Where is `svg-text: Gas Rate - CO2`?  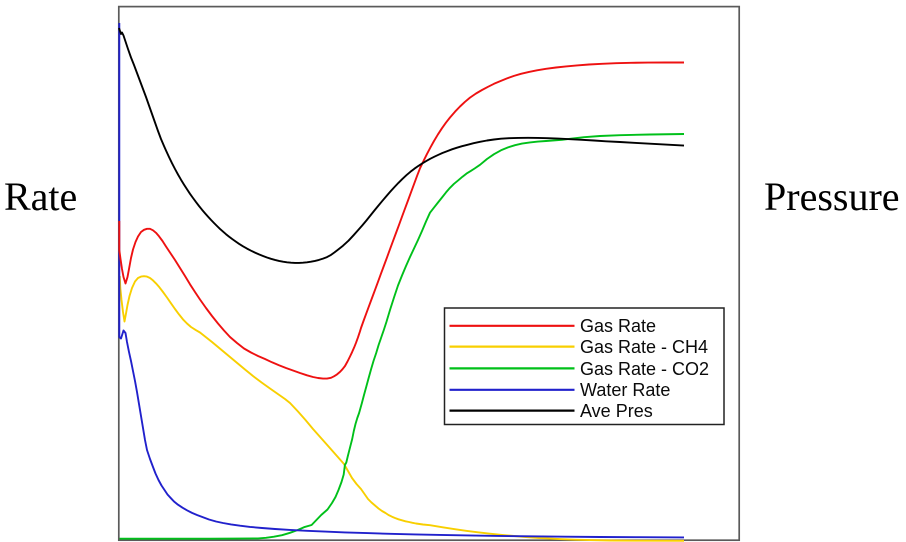
svg-text: Gas Rate - CO2 is located at coordinates (644, 369).